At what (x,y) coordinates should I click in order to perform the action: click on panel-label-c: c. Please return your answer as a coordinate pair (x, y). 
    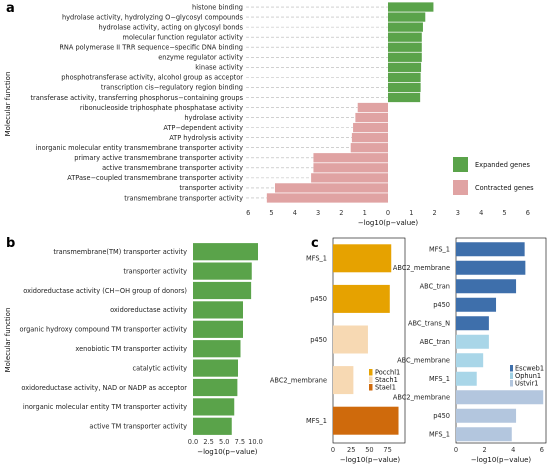
    Looking at the image, I should click on (315, 243).